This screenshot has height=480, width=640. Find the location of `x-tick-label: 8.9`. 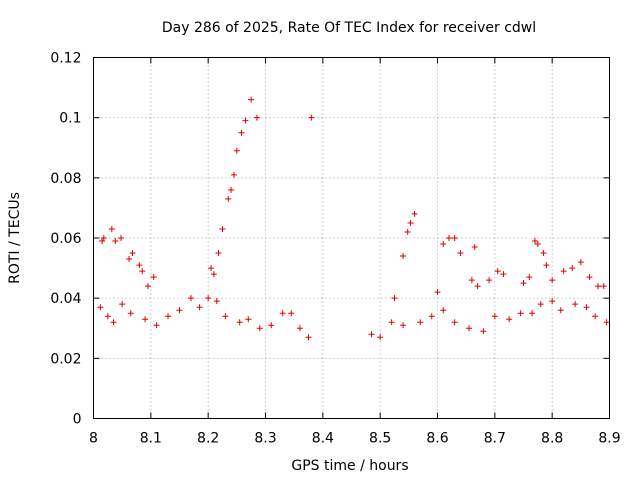

x-tick-label: 8.9 is located at coordinates (609, 439).